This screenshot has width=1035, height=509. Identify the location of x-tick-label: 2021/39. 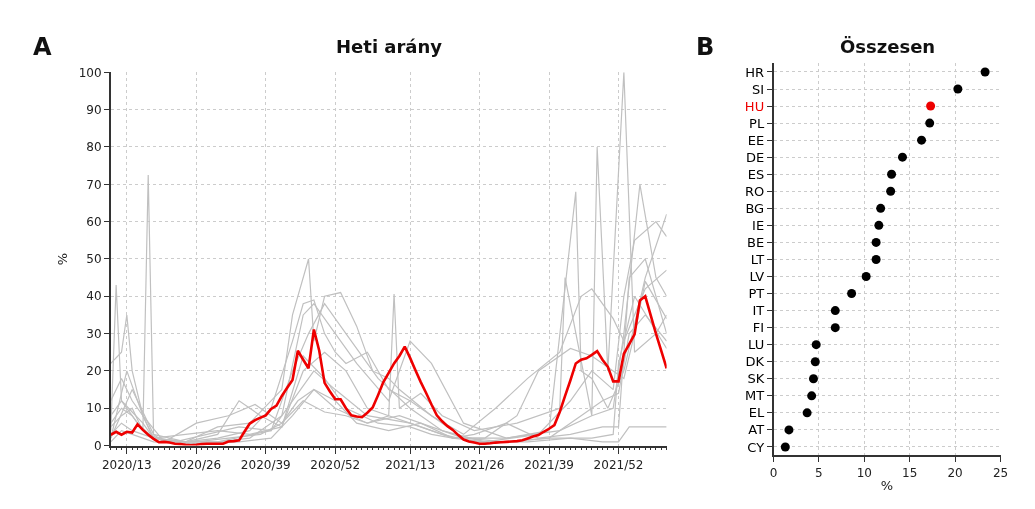
(549, 464).